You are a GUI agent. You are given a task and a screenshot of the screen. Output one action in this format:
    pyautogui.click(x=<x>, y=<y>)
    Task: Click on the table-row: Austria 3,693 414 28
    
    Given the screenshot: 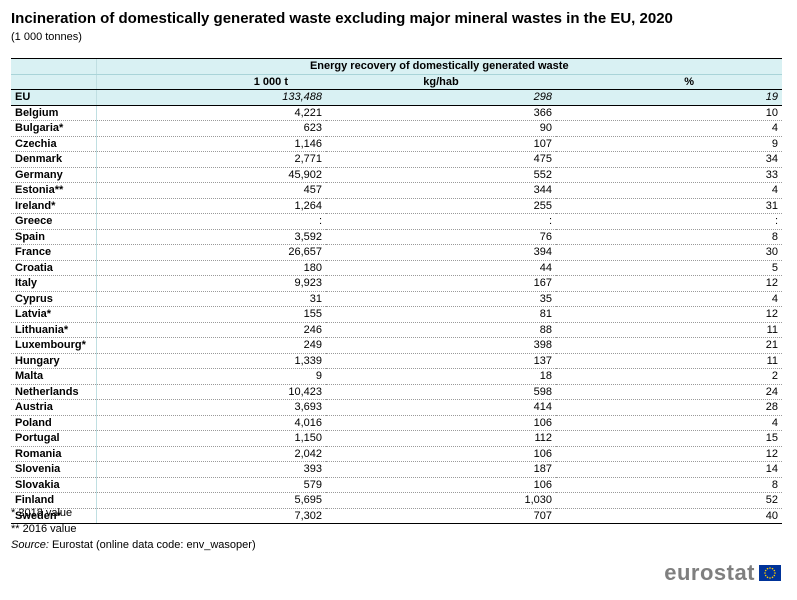 What is the action you would take?
    pyautogui.click(x=397, y=407)
    